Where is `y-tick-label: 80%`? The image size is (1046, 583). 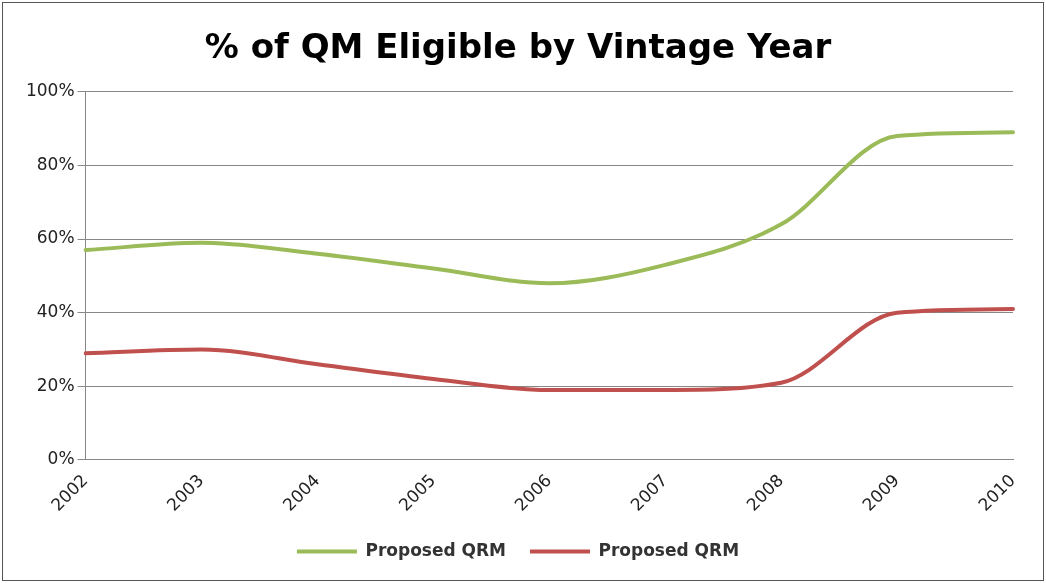
y-tick-label: 80% is located at coordinates (55, 163).